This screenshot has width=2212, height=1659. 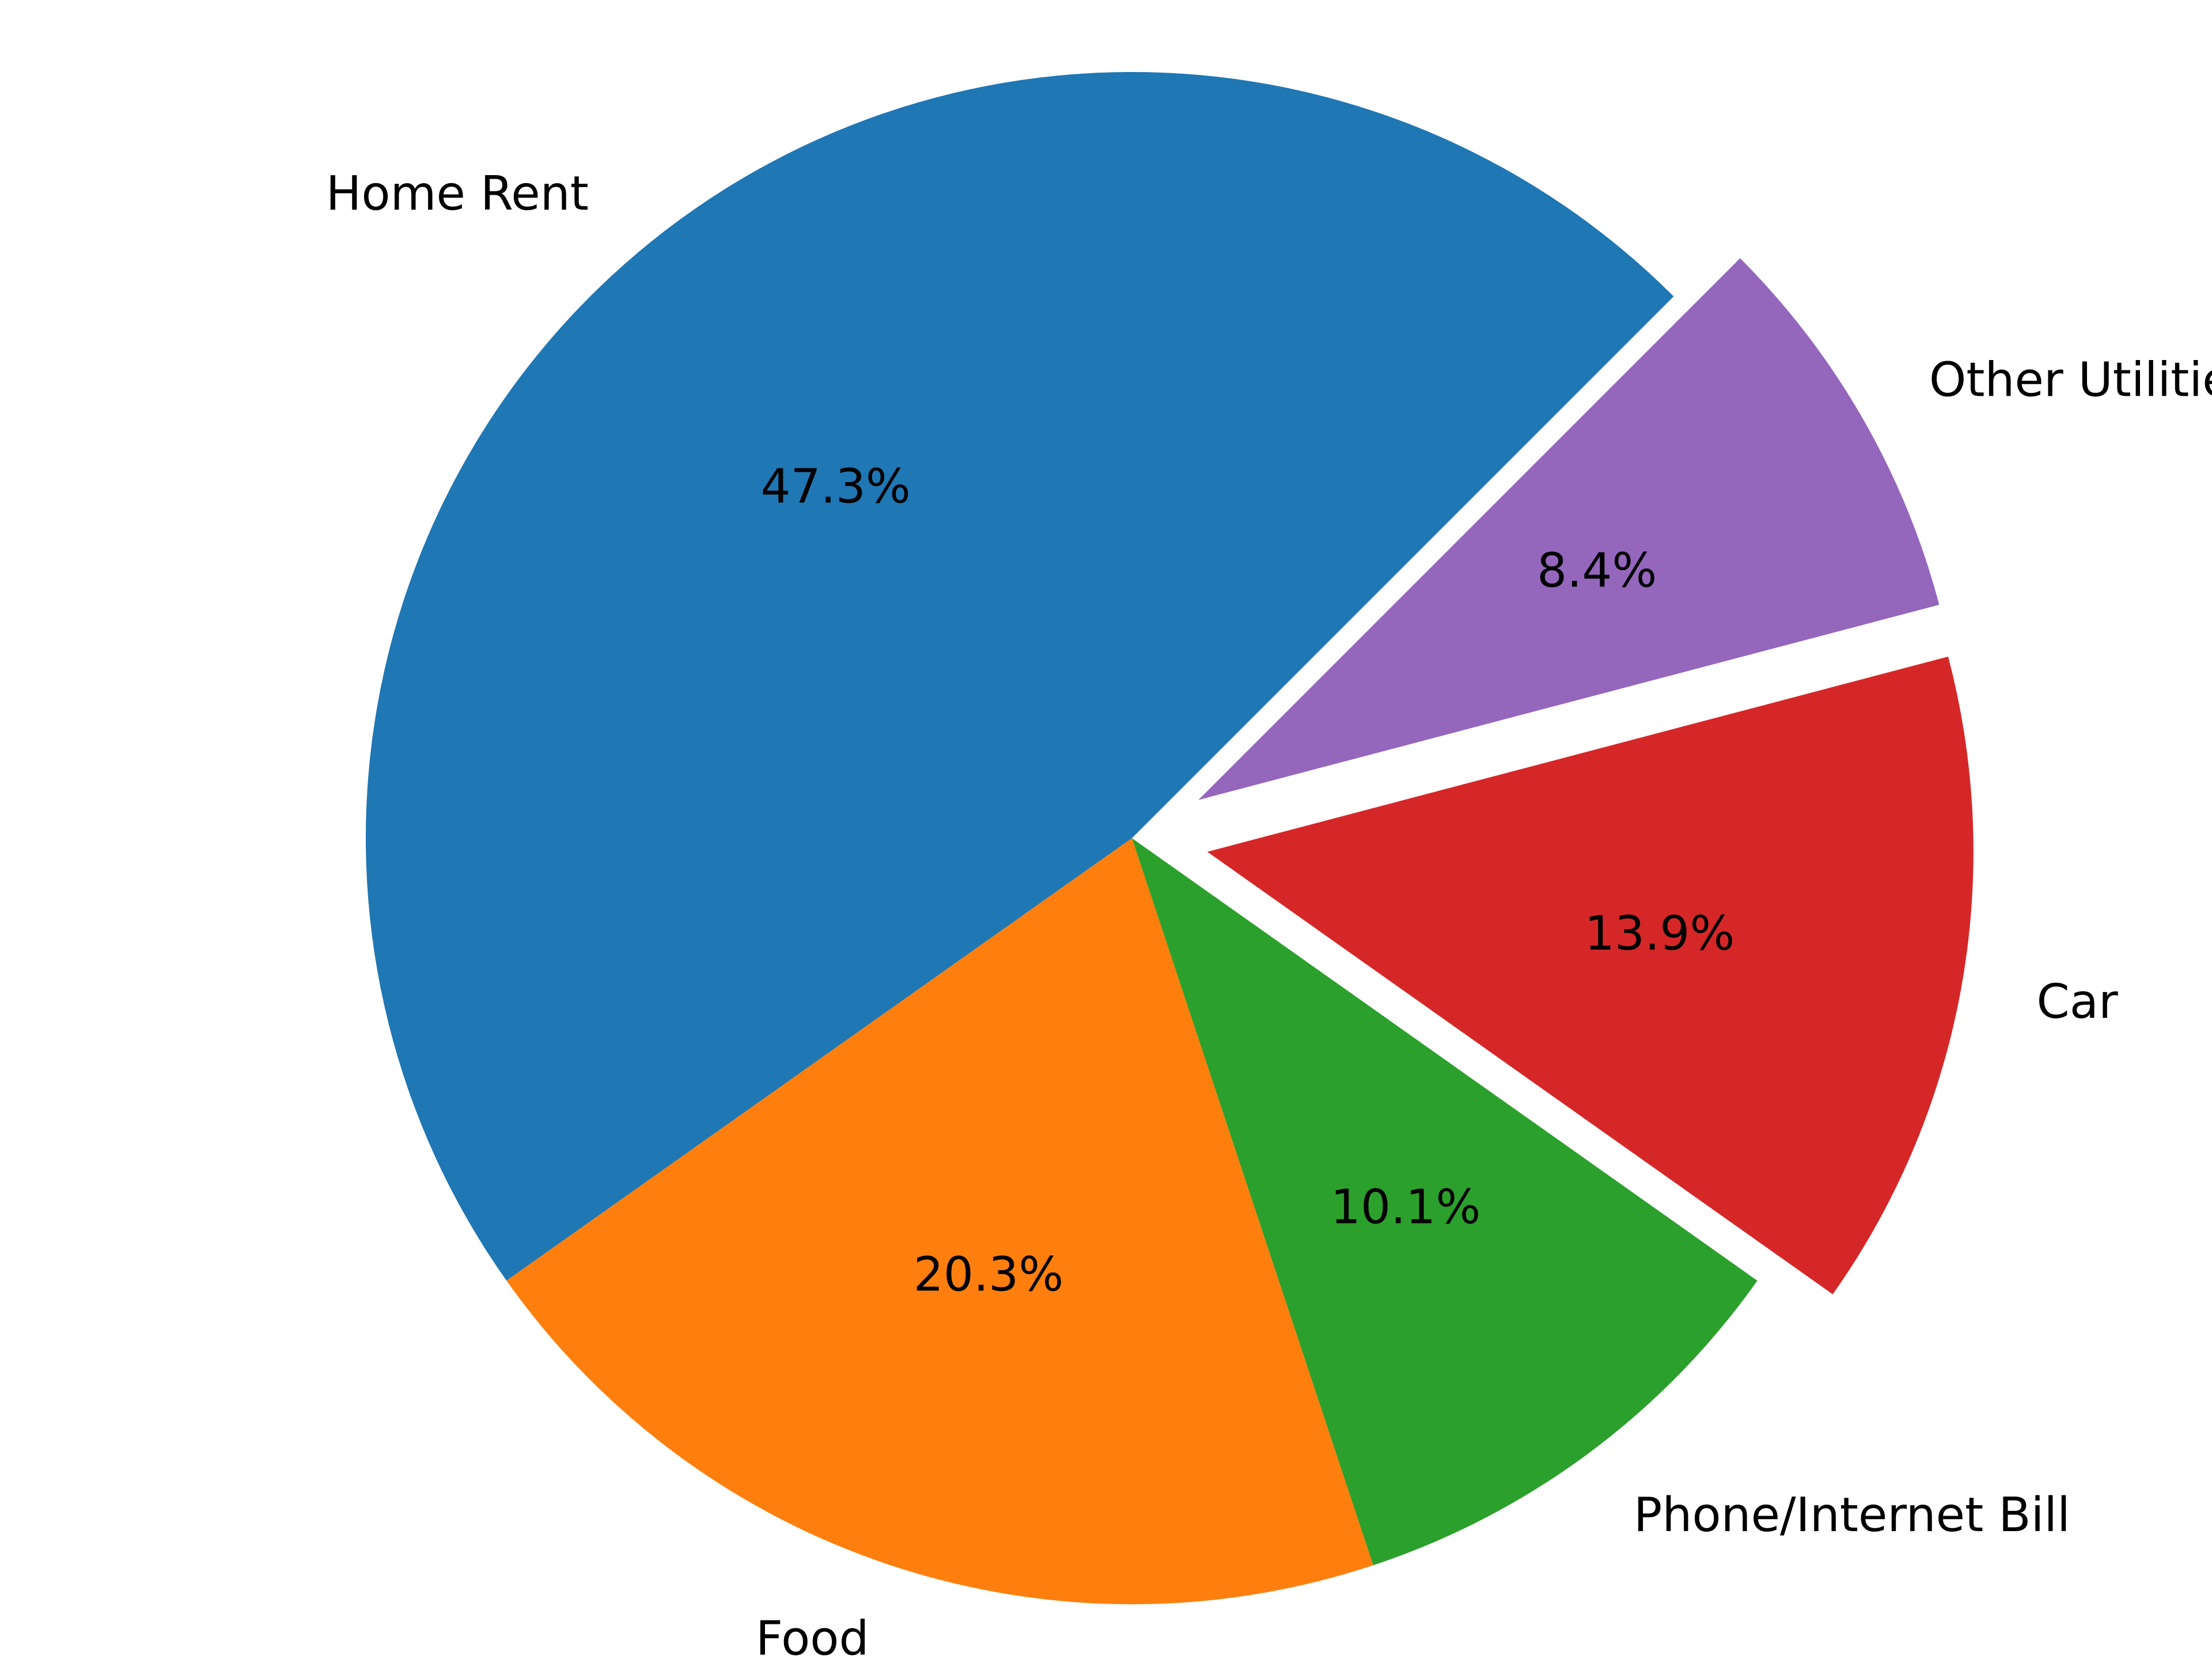 I want to click on pct-label-food: 20.3%, so click(x=989, y=1275).